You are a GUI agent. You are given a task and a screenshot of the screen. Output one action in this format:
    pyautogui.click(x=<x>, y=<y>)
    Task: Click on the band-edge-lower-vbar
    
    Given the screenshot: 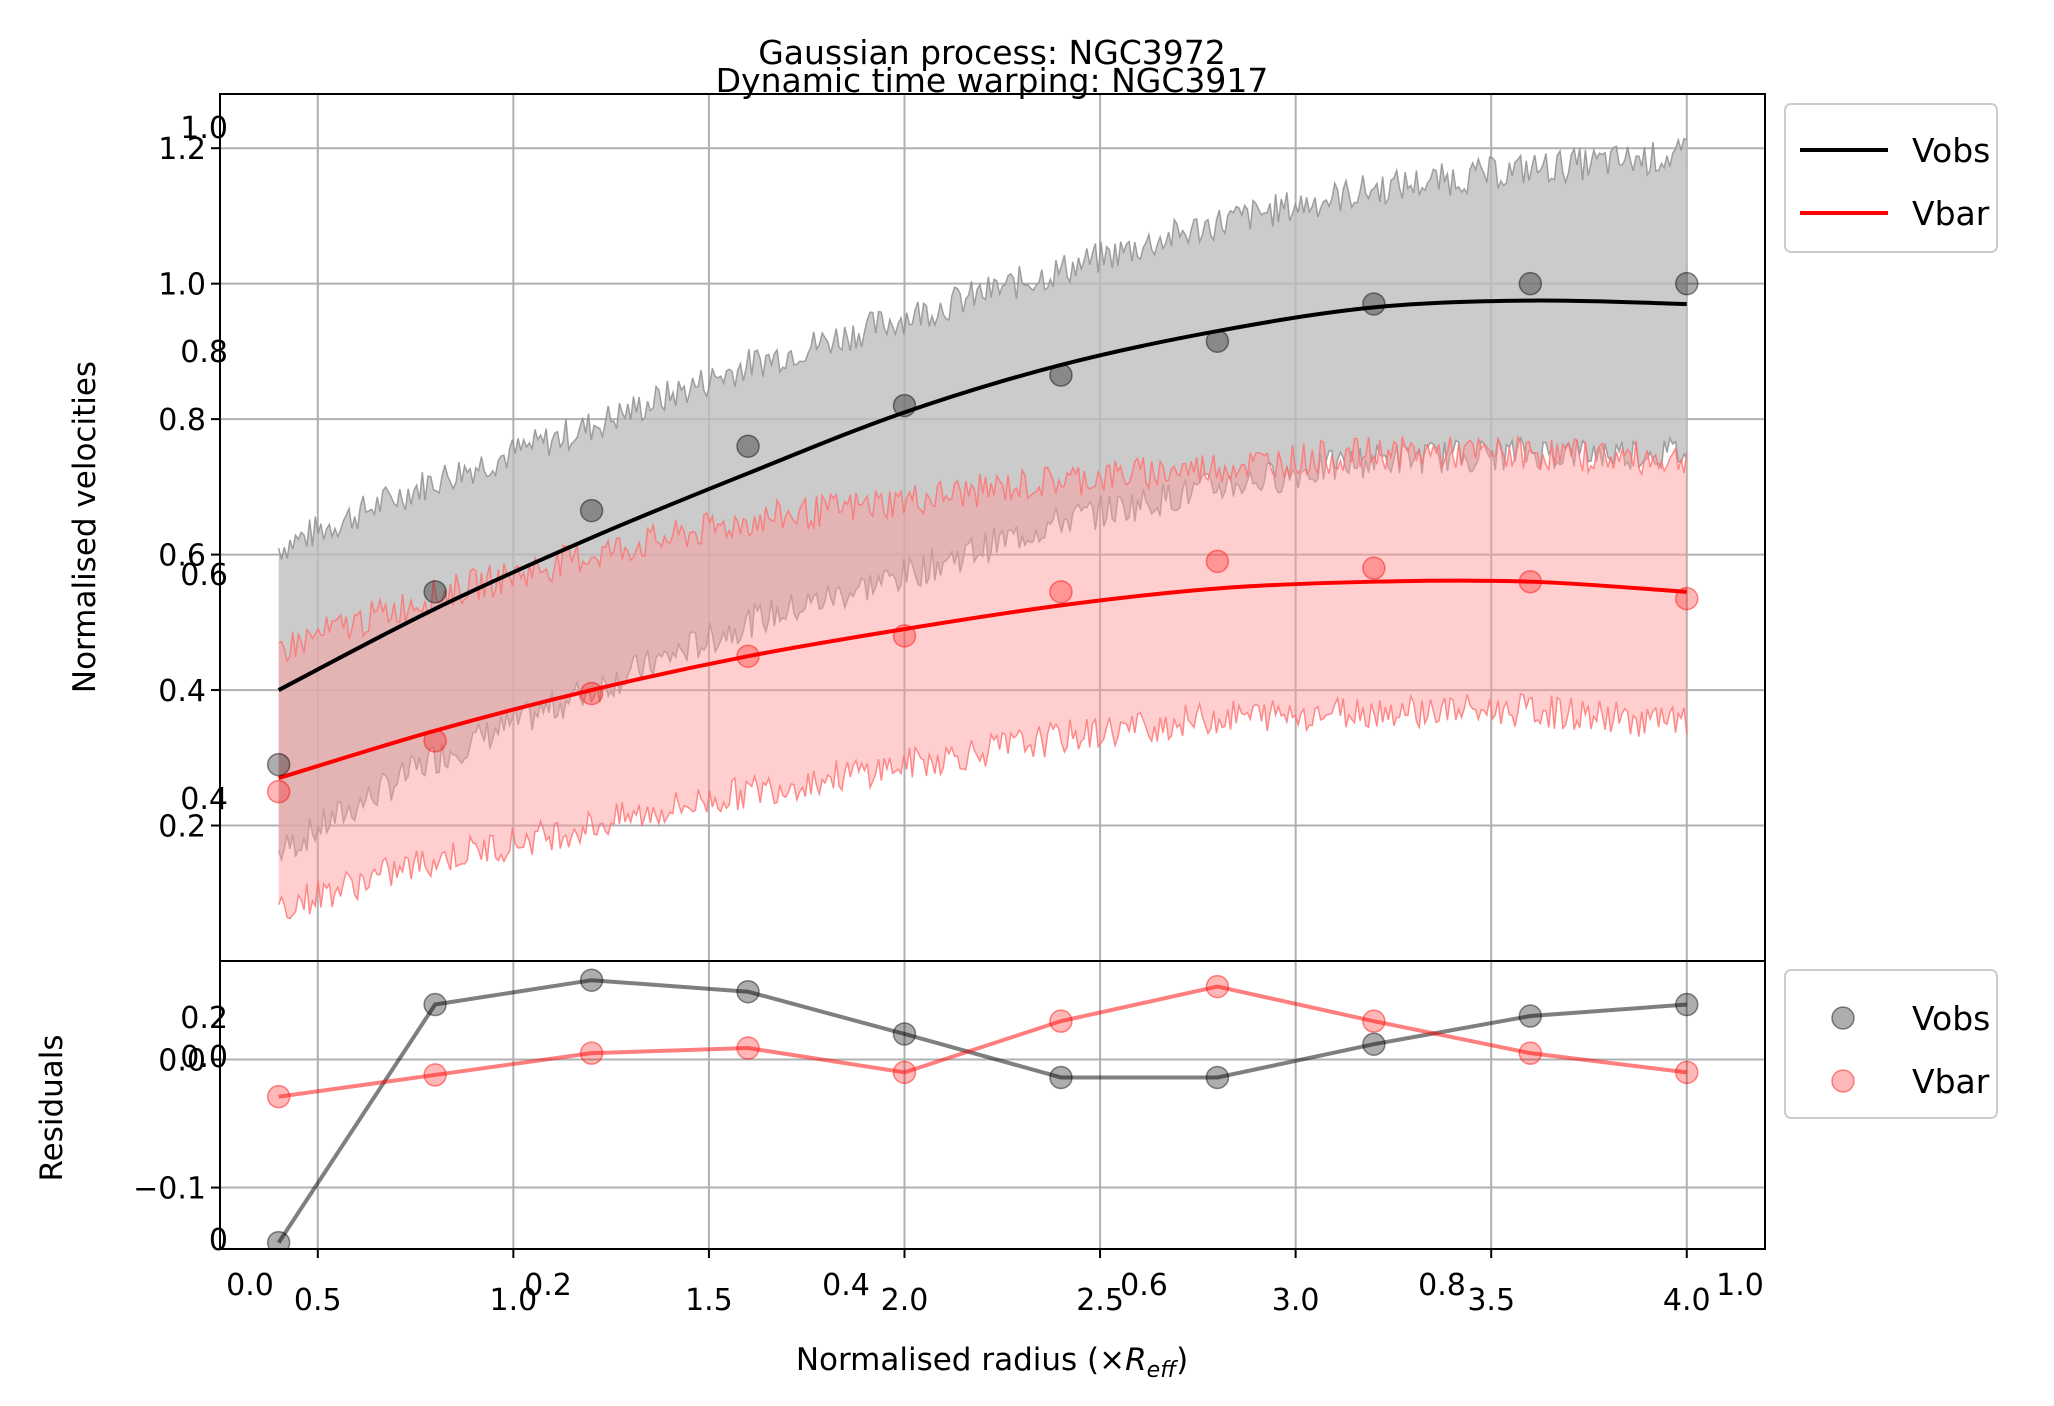 What is the action you would take?
    pyautogui.click(x=982, y=806)
    